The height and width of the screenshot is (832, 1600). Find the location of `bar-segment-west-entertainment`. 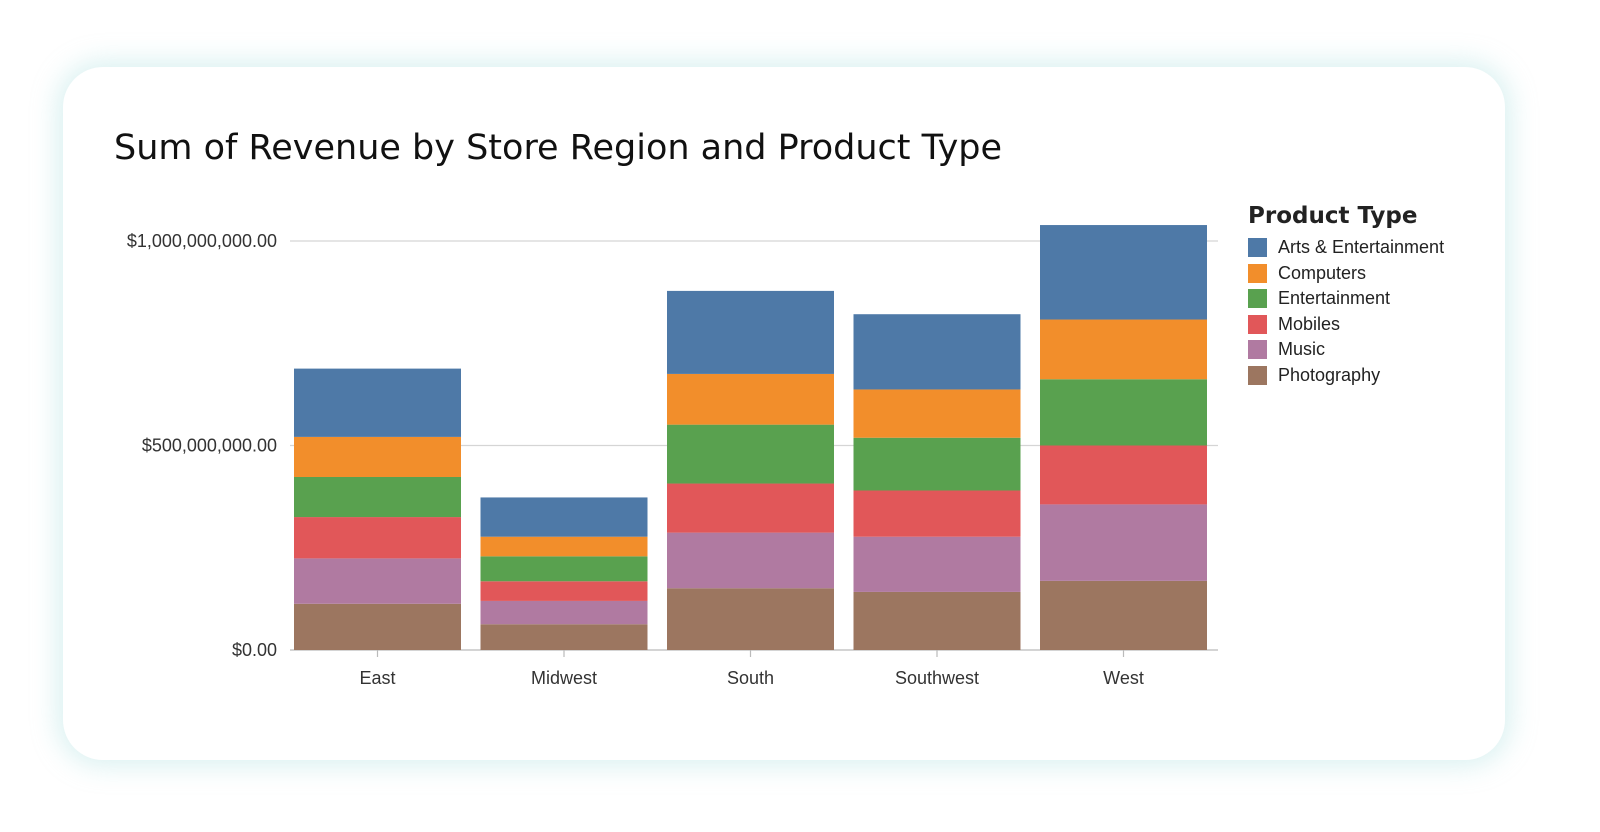

bar-segment-west-entertainment is located at coordinates (1123, 412).